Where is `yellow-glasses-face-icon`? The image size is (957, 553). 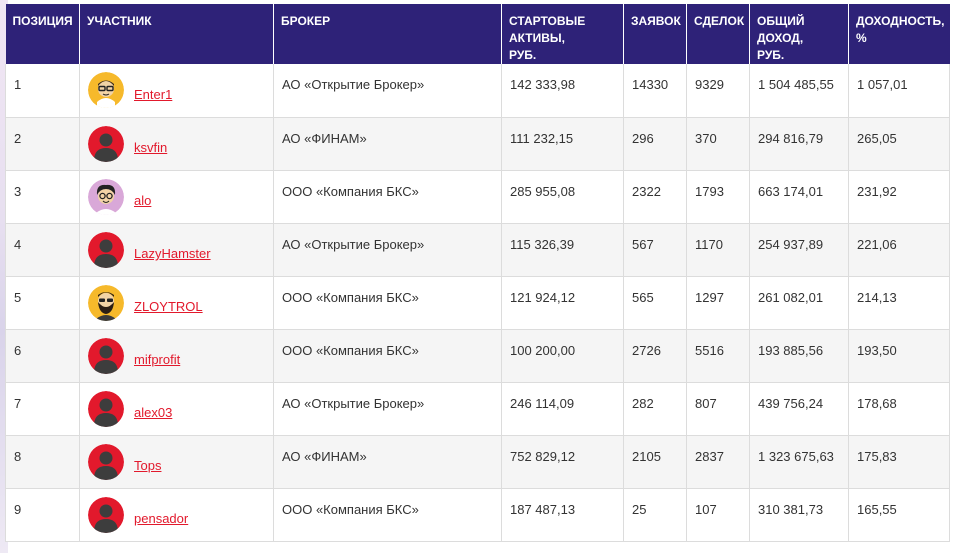 yellow-glasses-face-icon is located at coordinates (106, 90).